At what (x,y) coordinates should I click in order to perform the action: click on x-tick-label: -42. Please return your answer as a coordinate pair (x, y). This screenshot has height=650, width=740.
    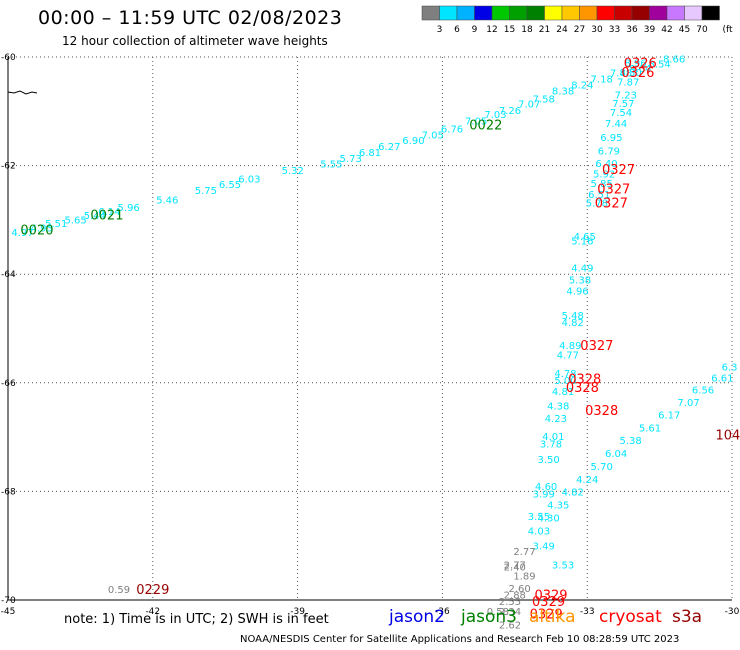
    Looking at the image, I should click on (152, 612).